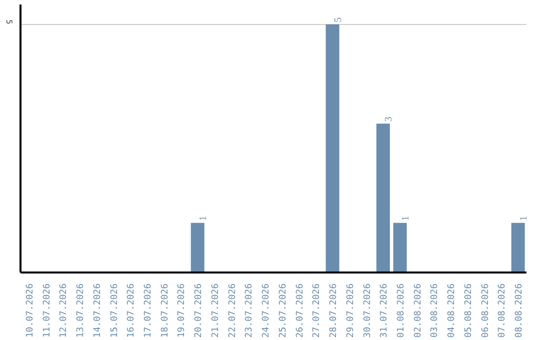 The width and height of the screenshot is (540, 340). Describe the element at coordinates (469, 310) in the screenshot. I see `x-tick-label: 05.08.2026` at that location.